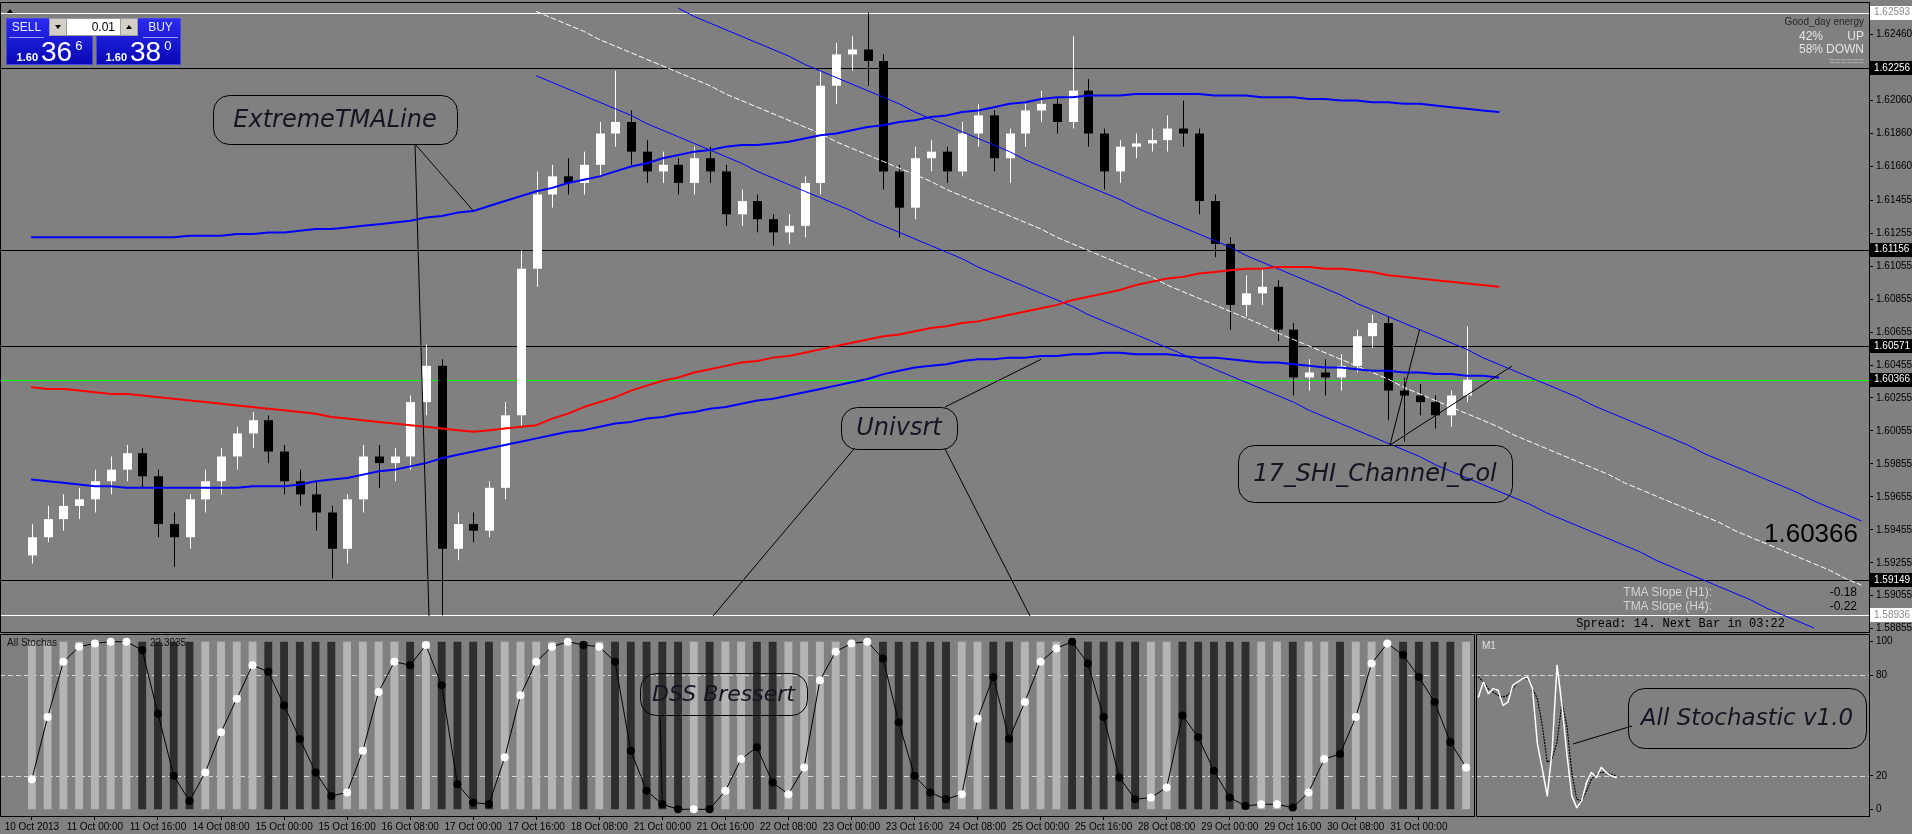 This screenshot has height=834, width=1912. Describe the element at coordinates (1811, 49) in the screenshot. I see `annotation: 58%` at that location.